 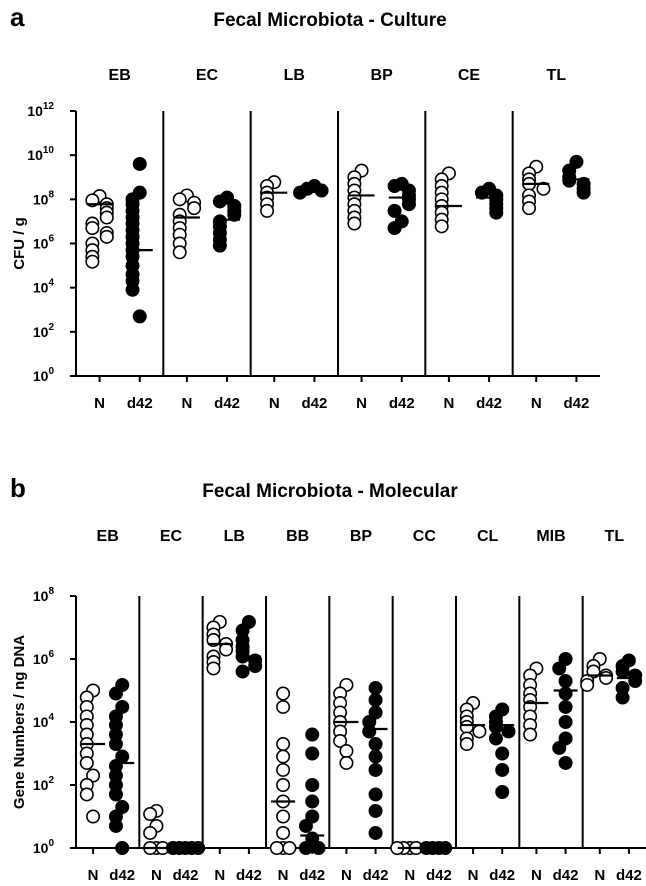 I want to click on group-label: CC, so click(x=425, y=536).